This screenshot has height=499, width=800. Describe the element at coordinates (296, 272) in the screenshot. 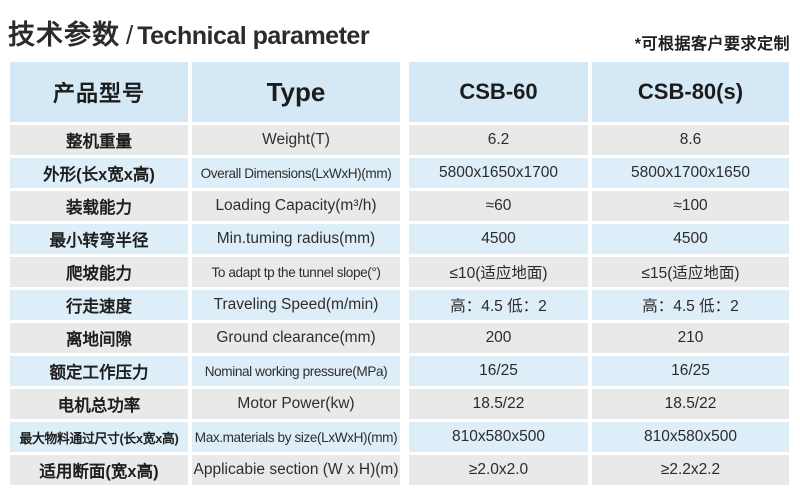

I see `row-label-en: To adapt tp the tunnel slope(°)` at that location.